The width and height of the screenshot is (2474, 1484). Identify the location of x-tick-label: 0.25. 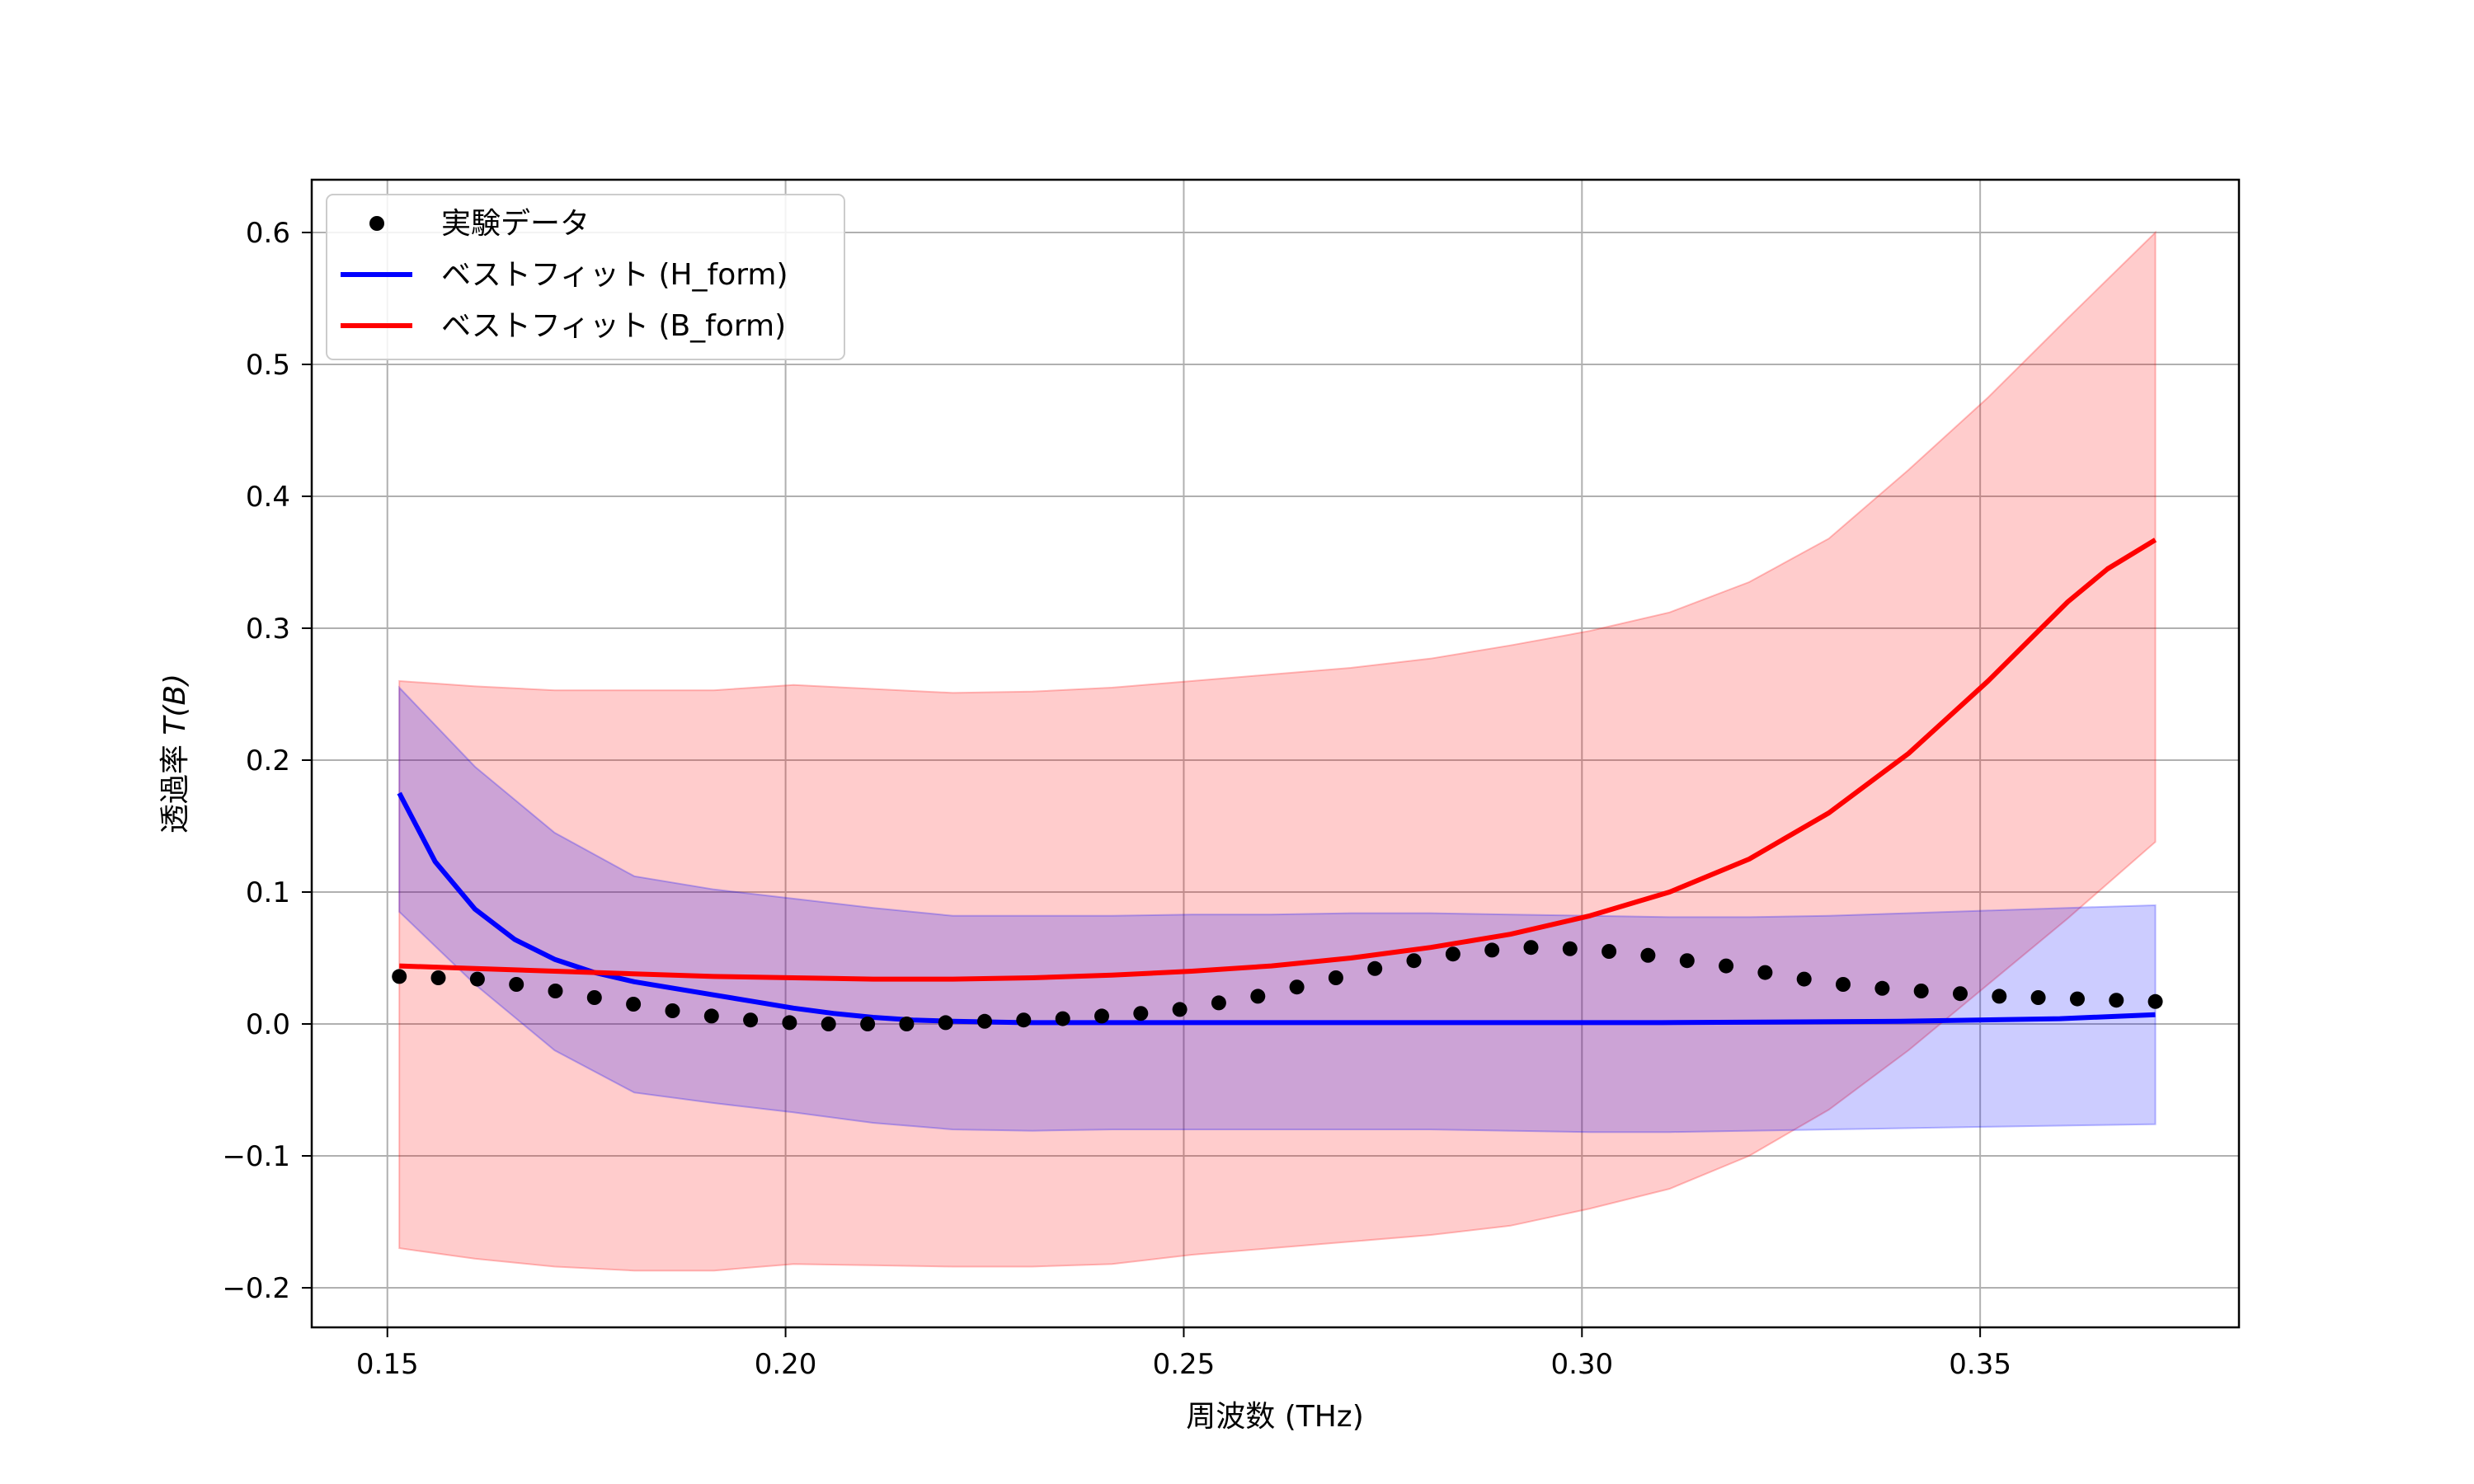
(1184, 1364).